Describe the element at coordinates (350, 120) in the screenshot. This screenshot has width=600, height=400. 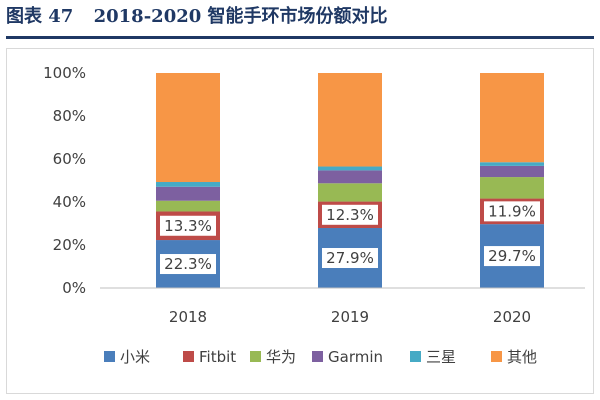
I see `bar-segment-2019-其他` at that location.